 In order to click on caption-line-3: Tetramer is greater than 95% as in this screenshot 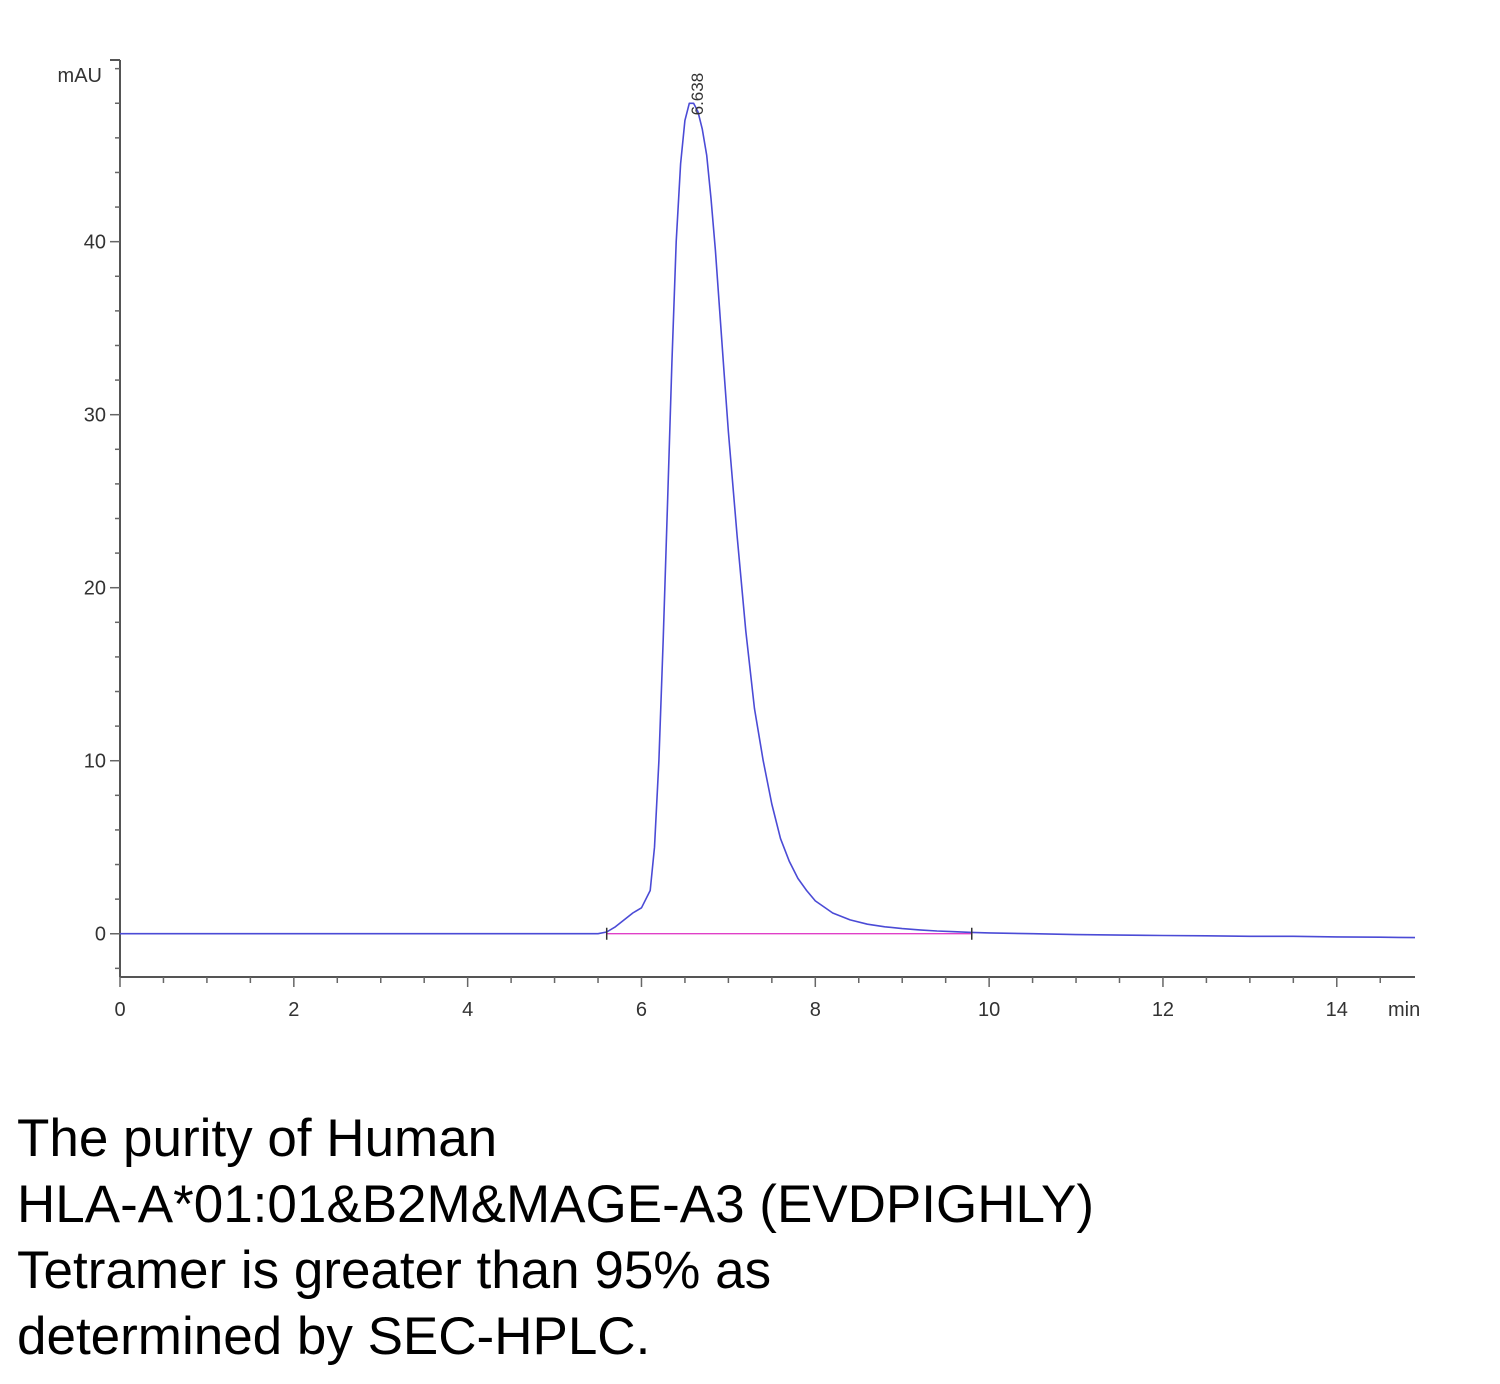, I will do `click(394, 1270)`.